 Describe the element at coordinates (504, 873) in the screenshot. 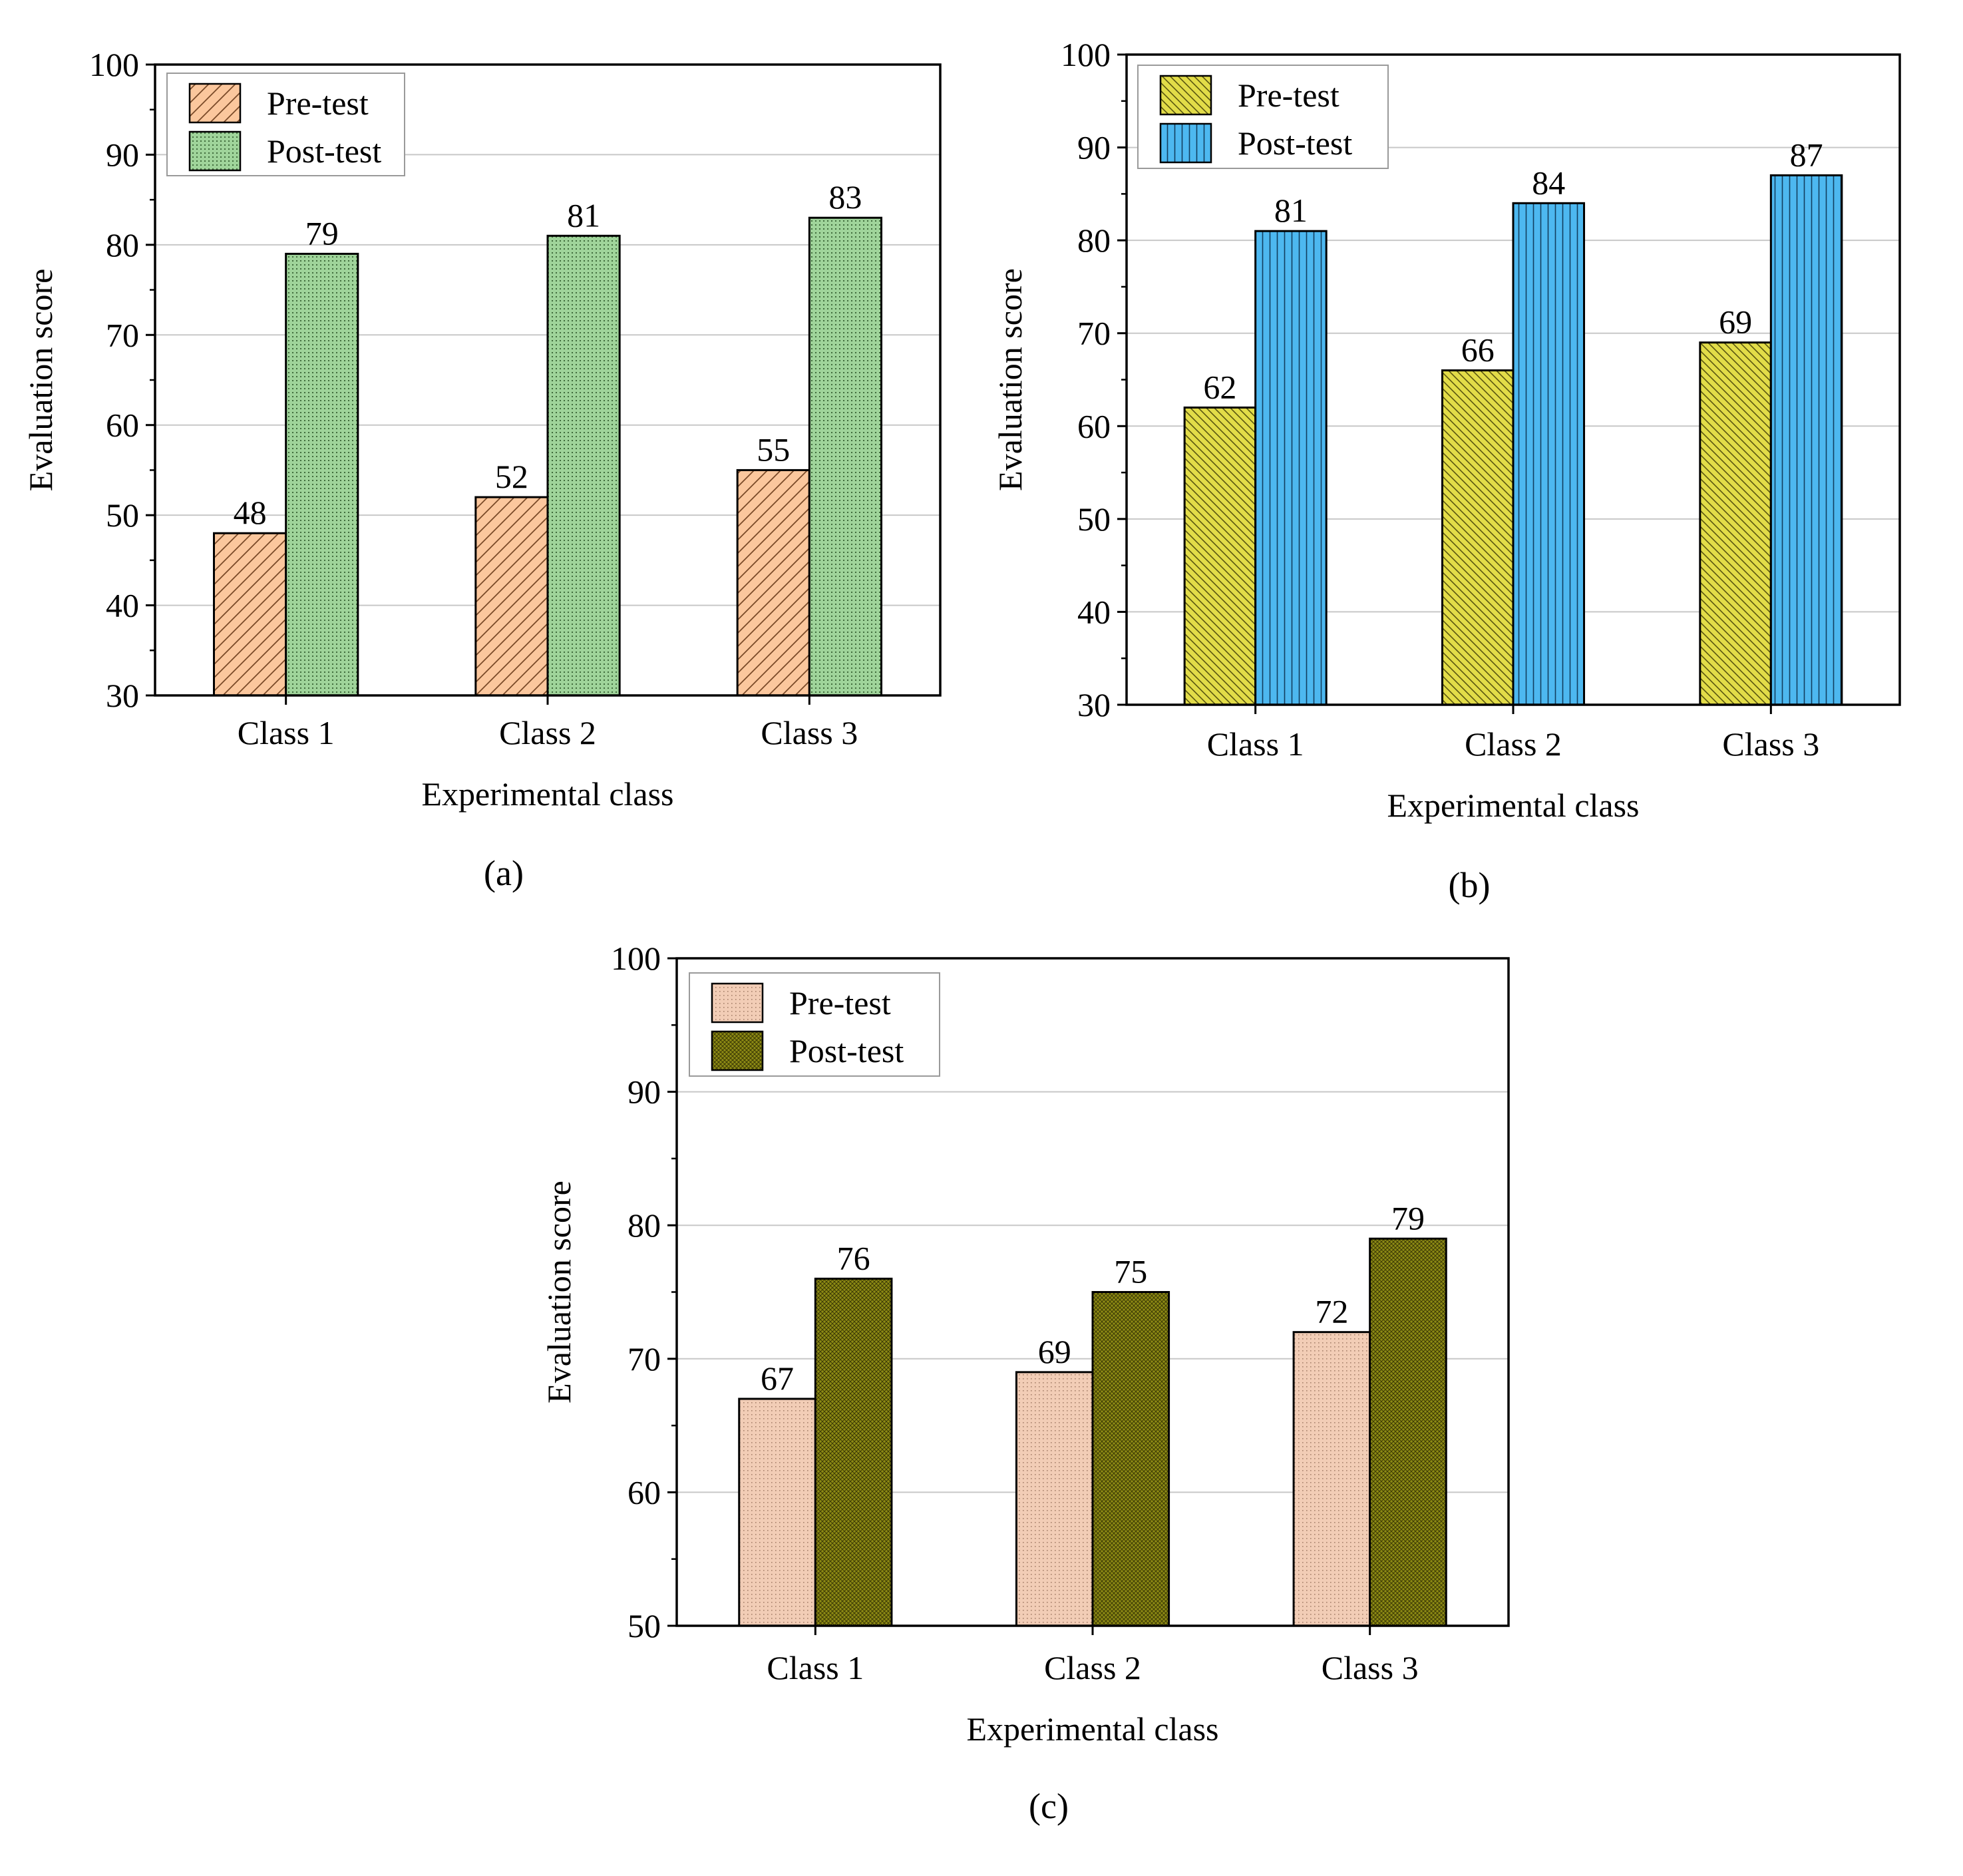

I see `panel-label: (a)` at that location.